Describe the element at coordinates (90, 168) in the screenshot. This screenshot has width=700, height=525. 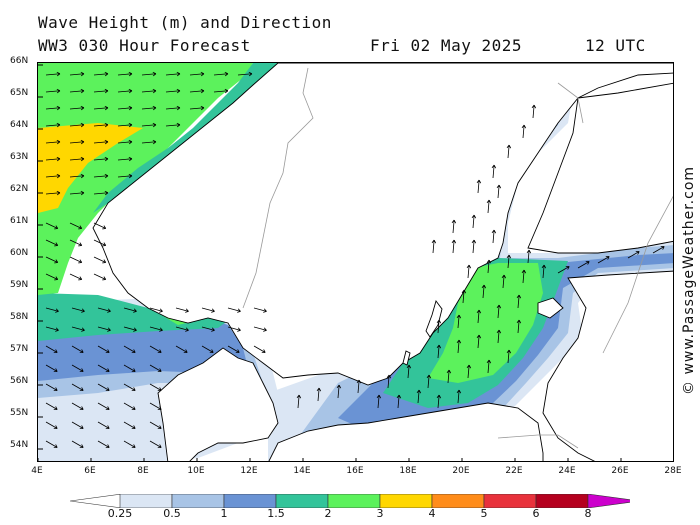
I see `norwegian-yellow-zone` at that location.